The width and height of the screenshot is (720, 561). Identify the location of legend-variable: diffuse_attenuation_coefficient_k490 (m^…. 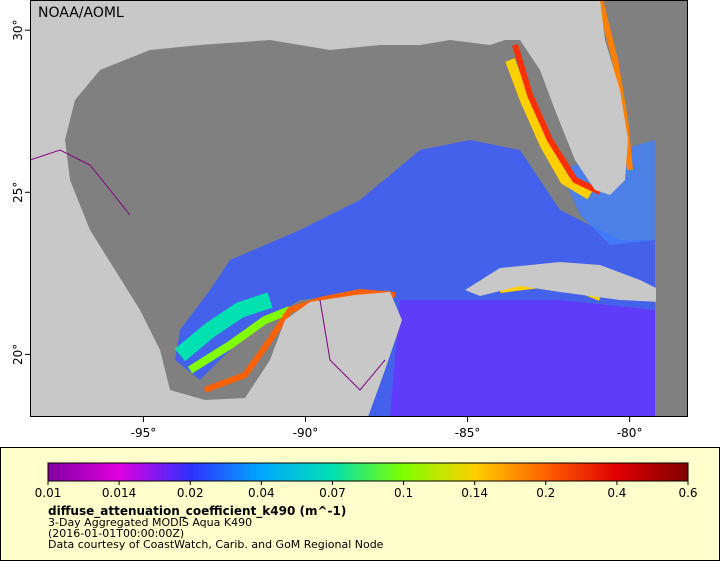
(197, 511).